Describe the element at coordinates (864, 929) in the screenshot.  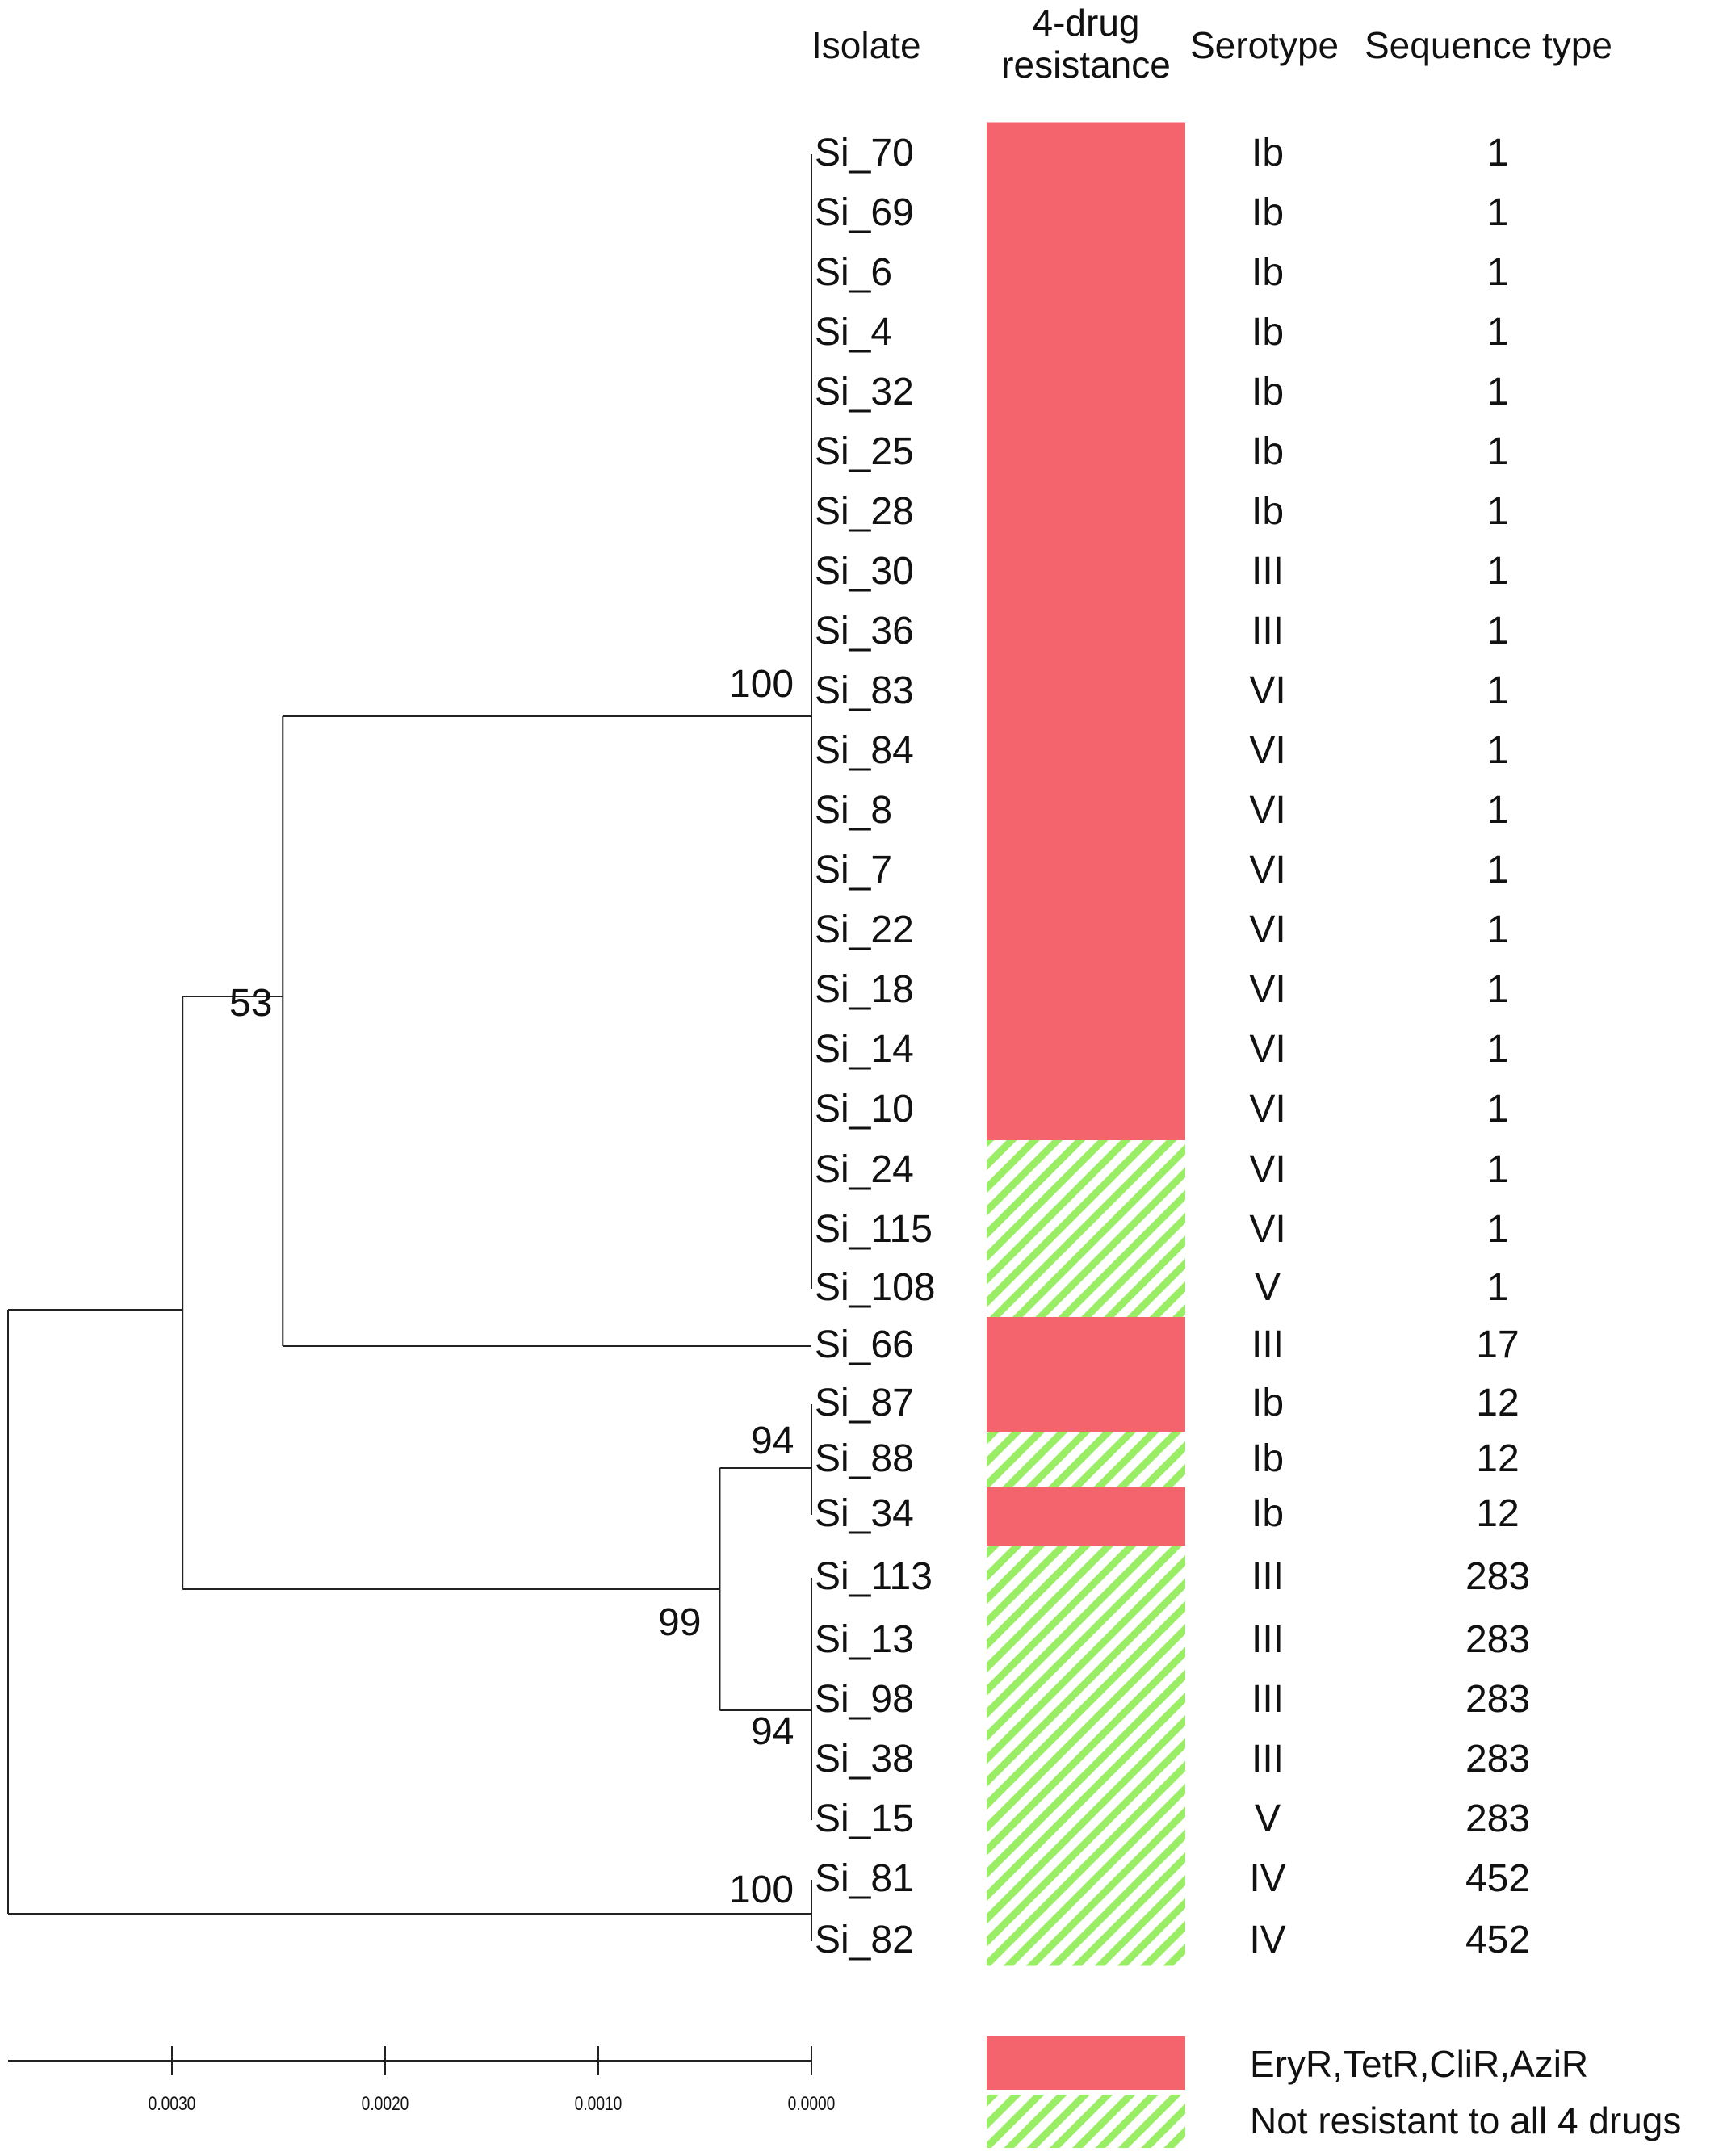
I see `isolate-label: Si_22` at that location.